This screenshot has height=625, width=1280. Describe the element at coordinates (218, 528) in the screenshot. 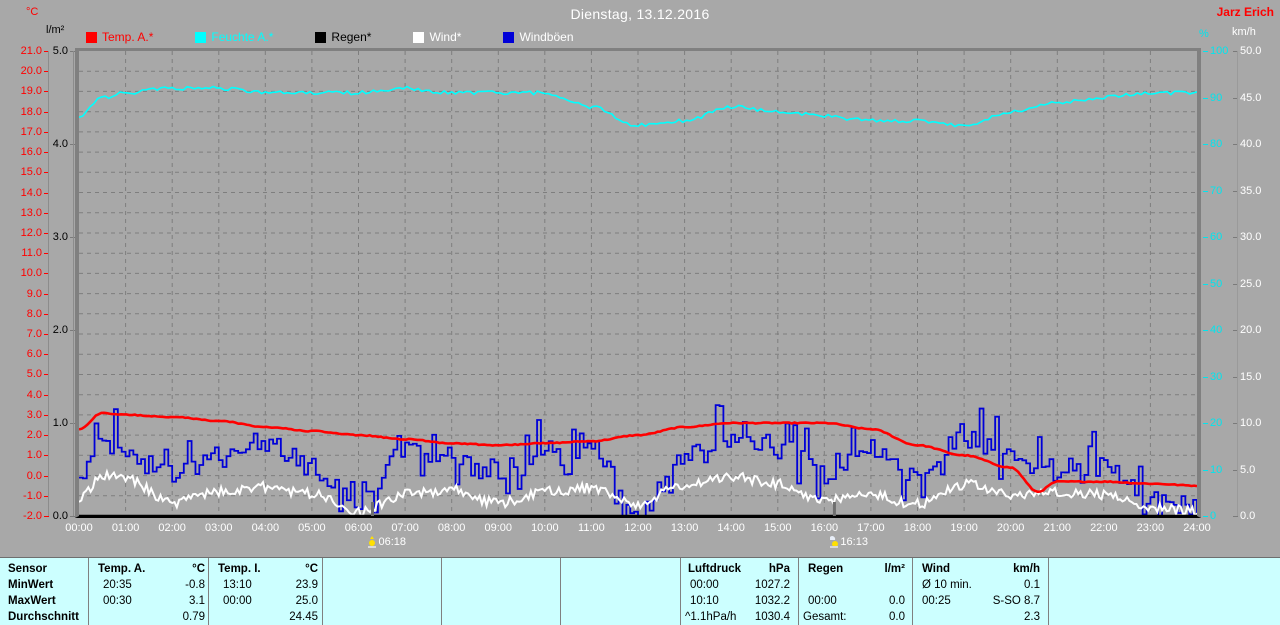

I see `x-axis-tick-label: 03:00` at that location.